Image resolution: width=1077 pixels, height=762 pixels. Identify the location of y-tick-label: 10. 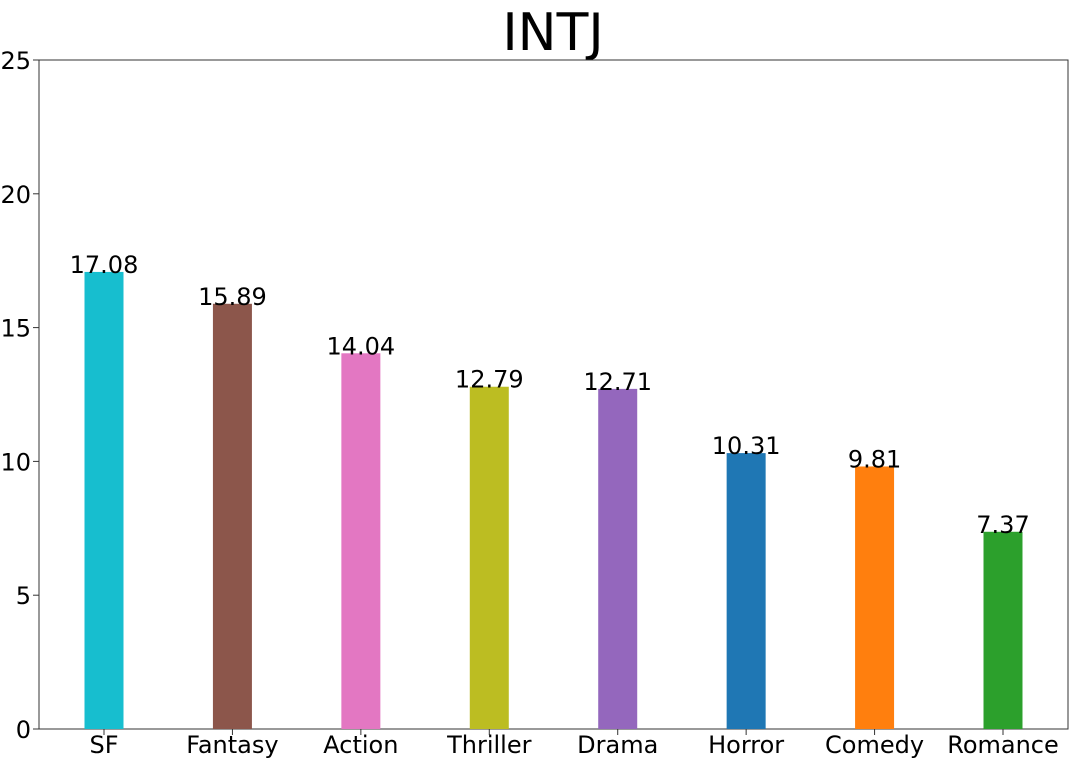
(15, 462).